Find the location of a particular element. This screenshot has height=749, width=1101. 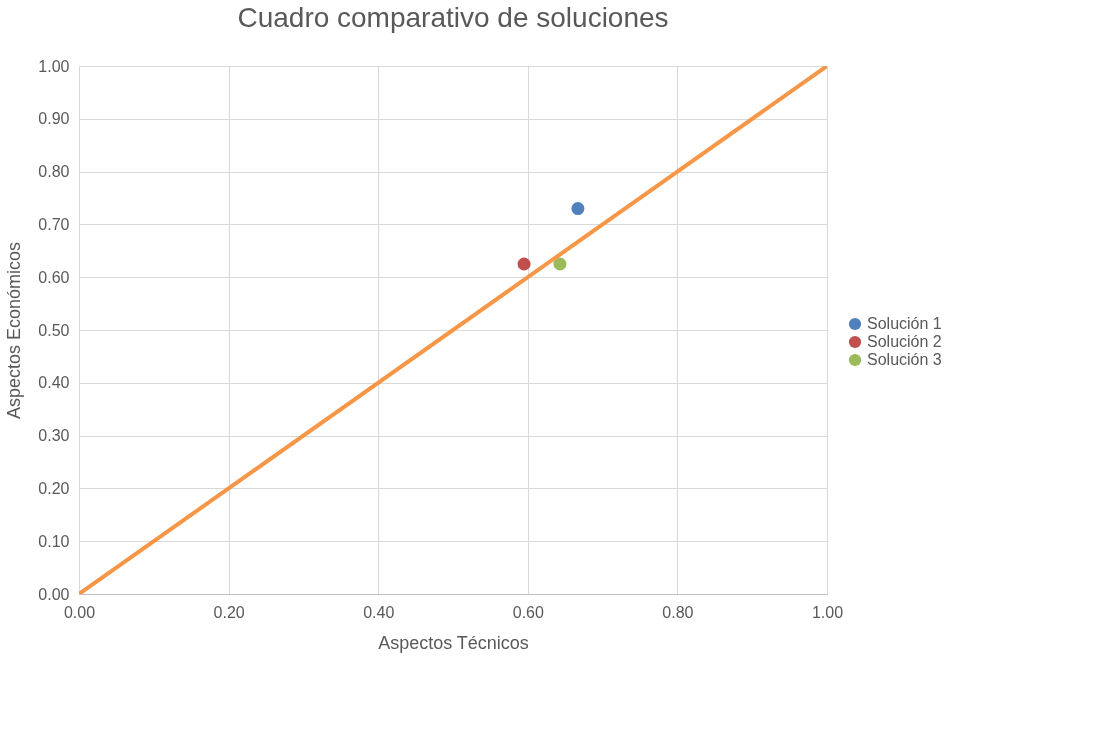

legend-label: Solución 3 is located at coordinates (904, 359).